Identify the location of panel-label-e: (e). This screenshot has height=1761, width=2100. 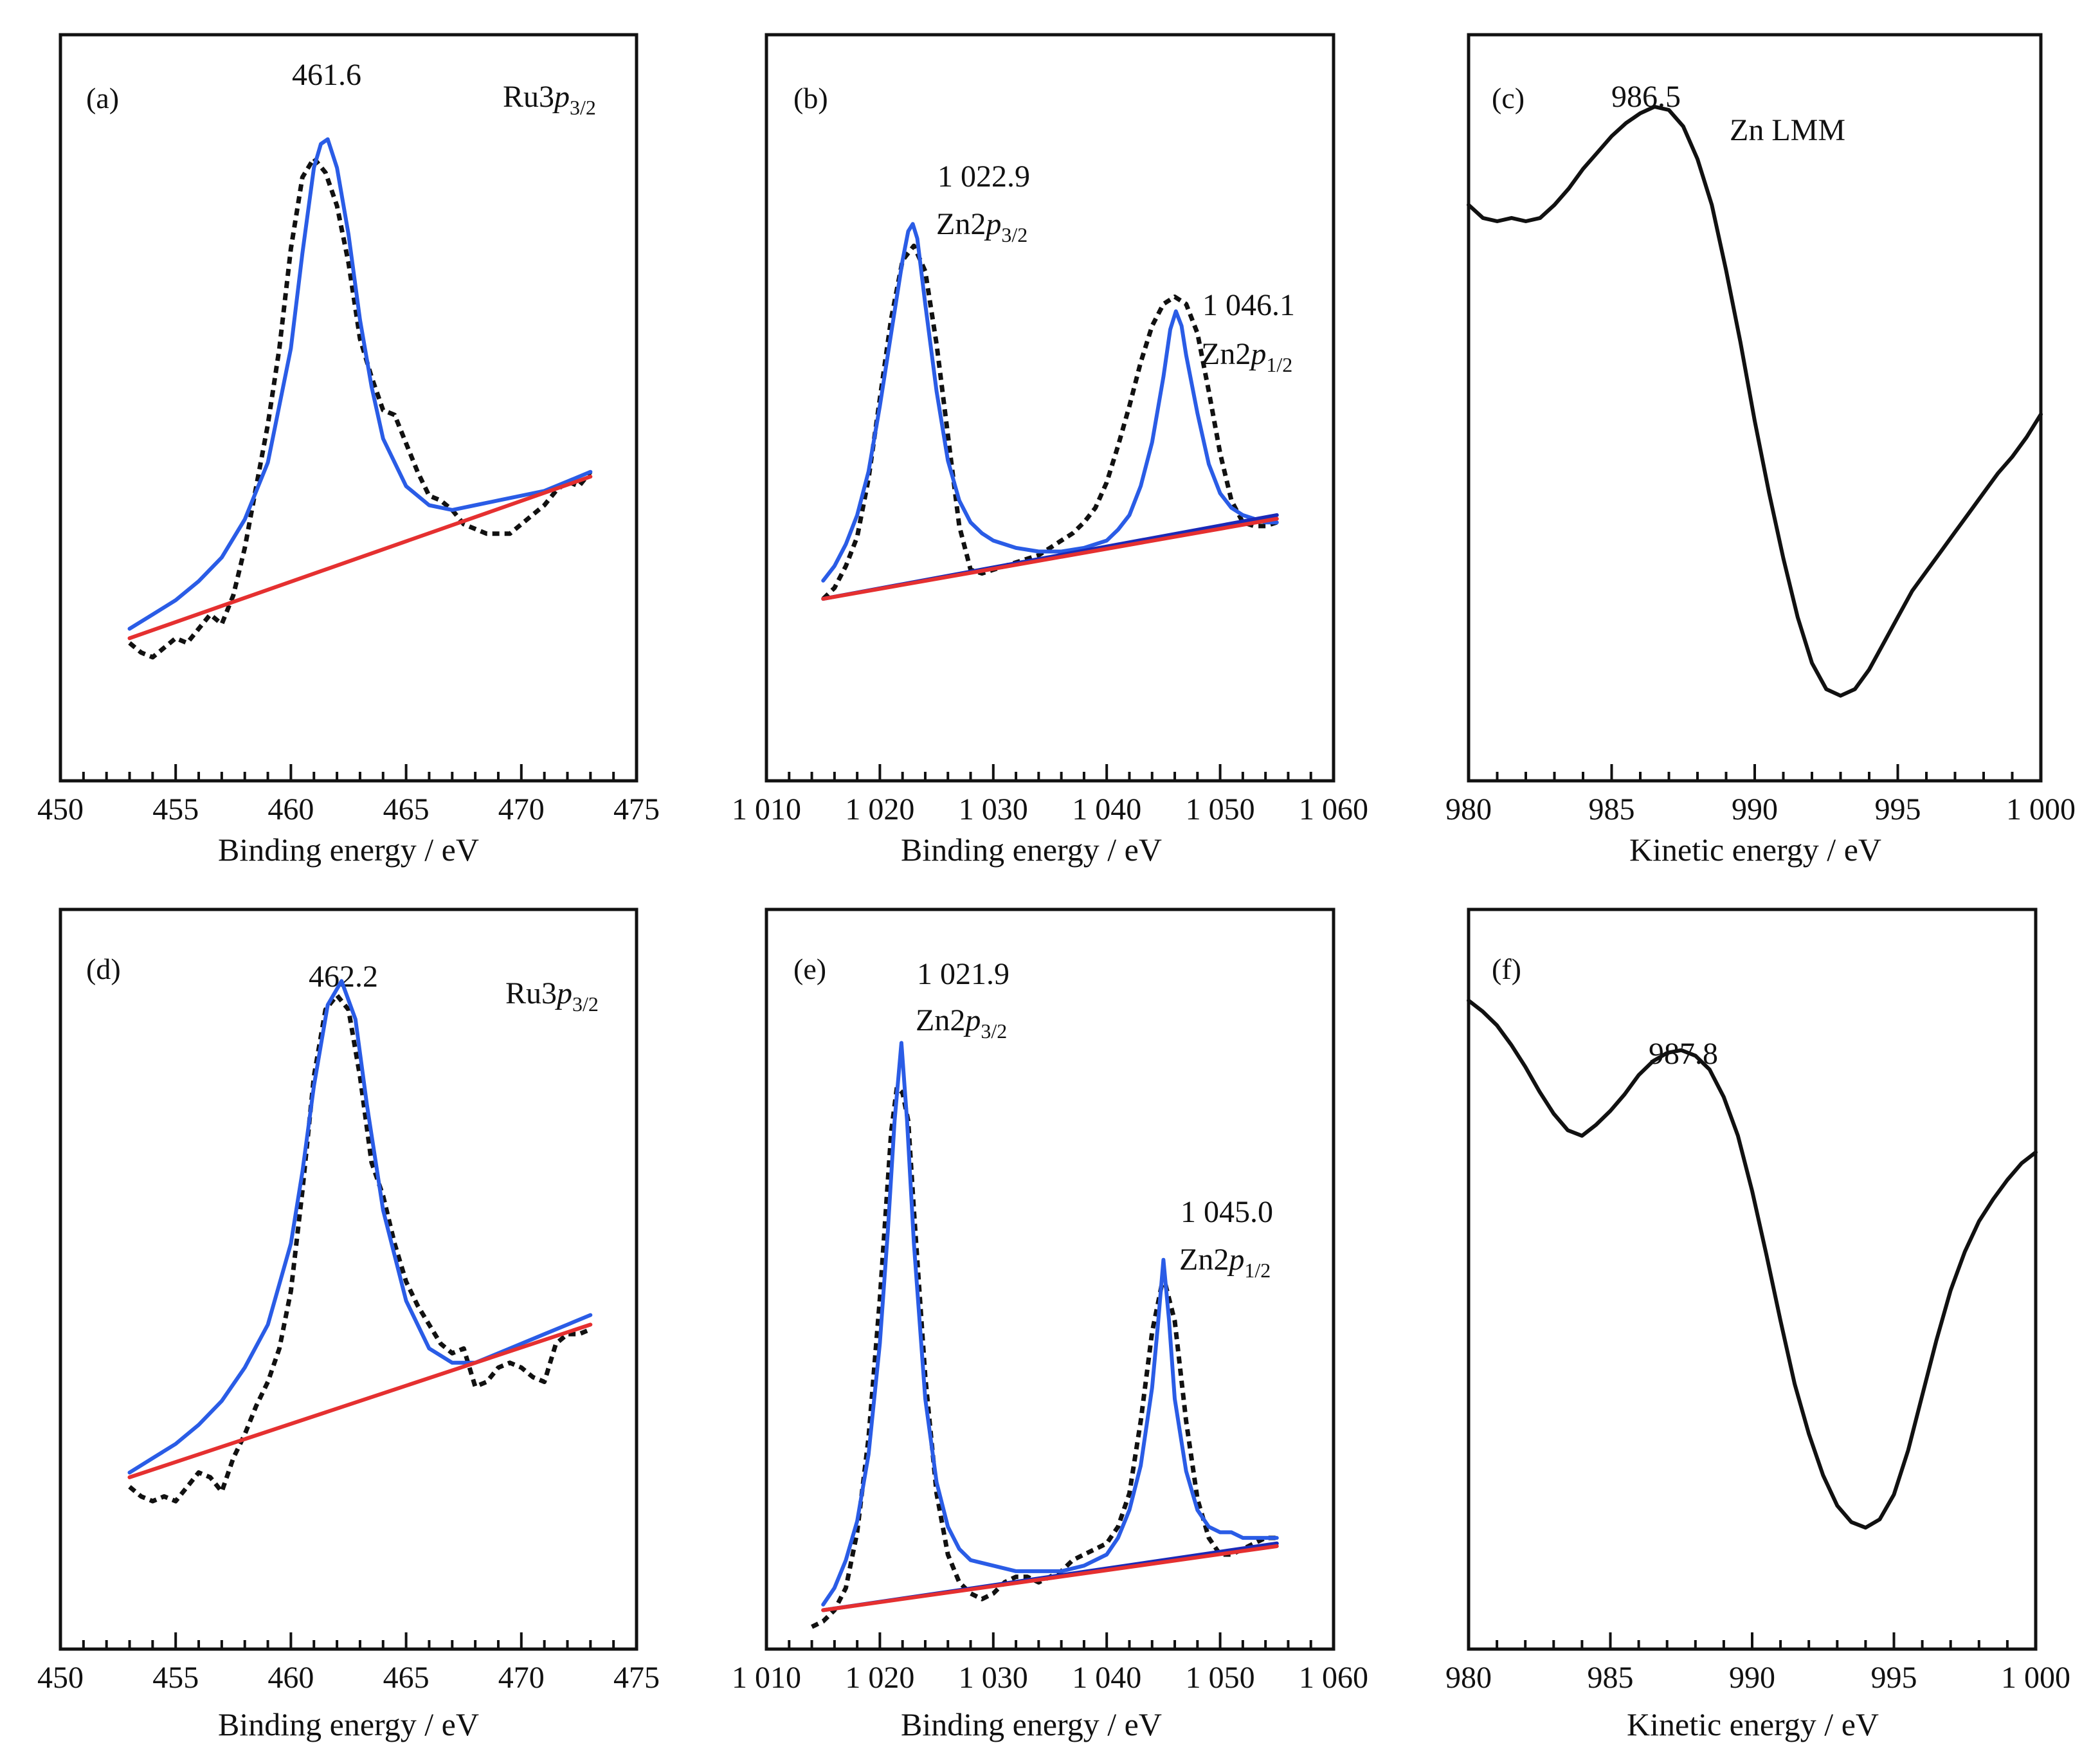
(810, 969).